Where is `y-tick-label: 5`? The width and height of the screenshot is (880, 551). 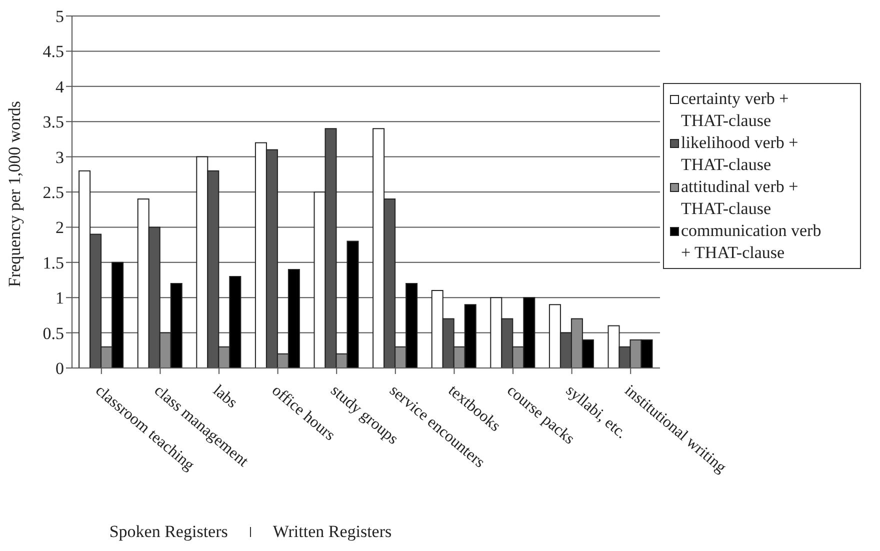
y-tick-label: 5 is located at coordinates (60, 16).